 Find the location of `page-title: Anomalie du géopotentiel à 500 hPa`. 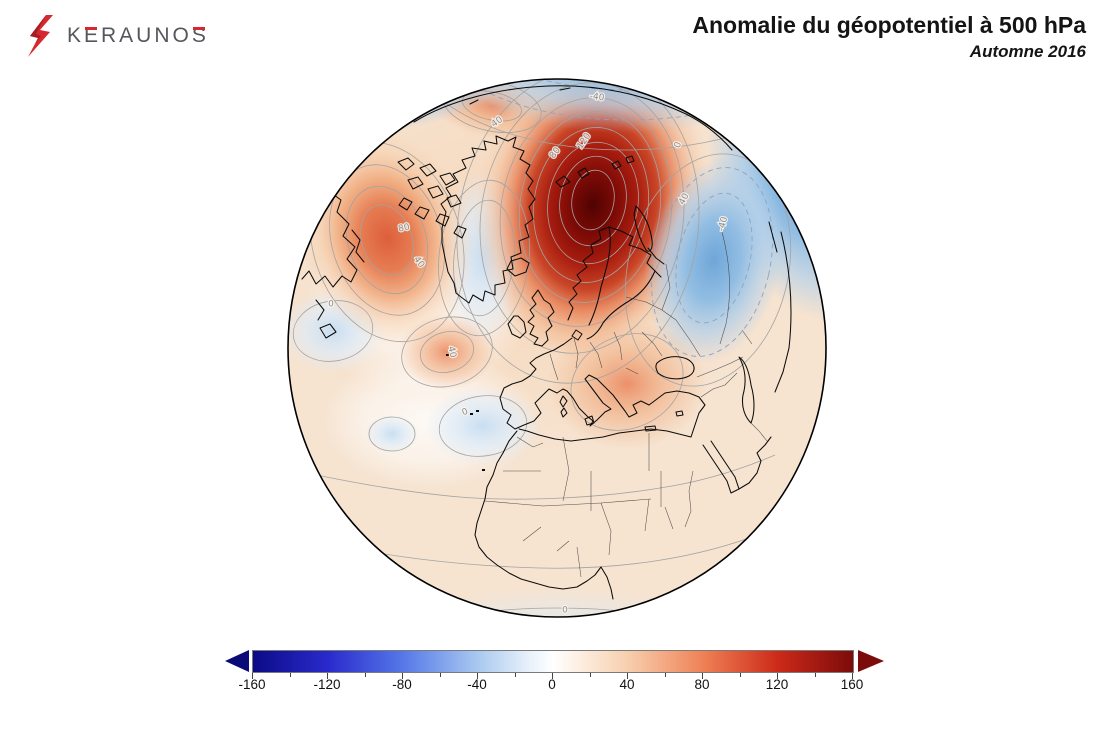

page-title: Anomalie du géopotentiel à 500 hPa is located at coordinates (889, 25).